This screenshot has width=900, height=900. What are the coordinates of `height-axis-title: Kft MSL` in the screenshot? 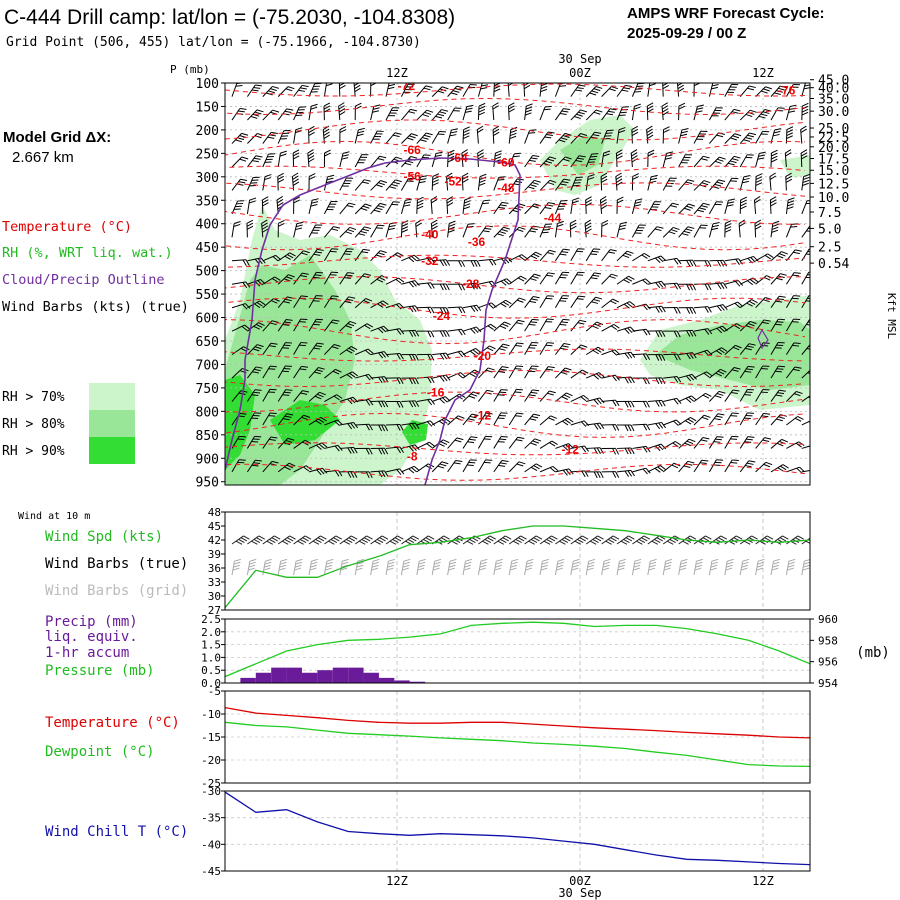 It's located at (891, 316).